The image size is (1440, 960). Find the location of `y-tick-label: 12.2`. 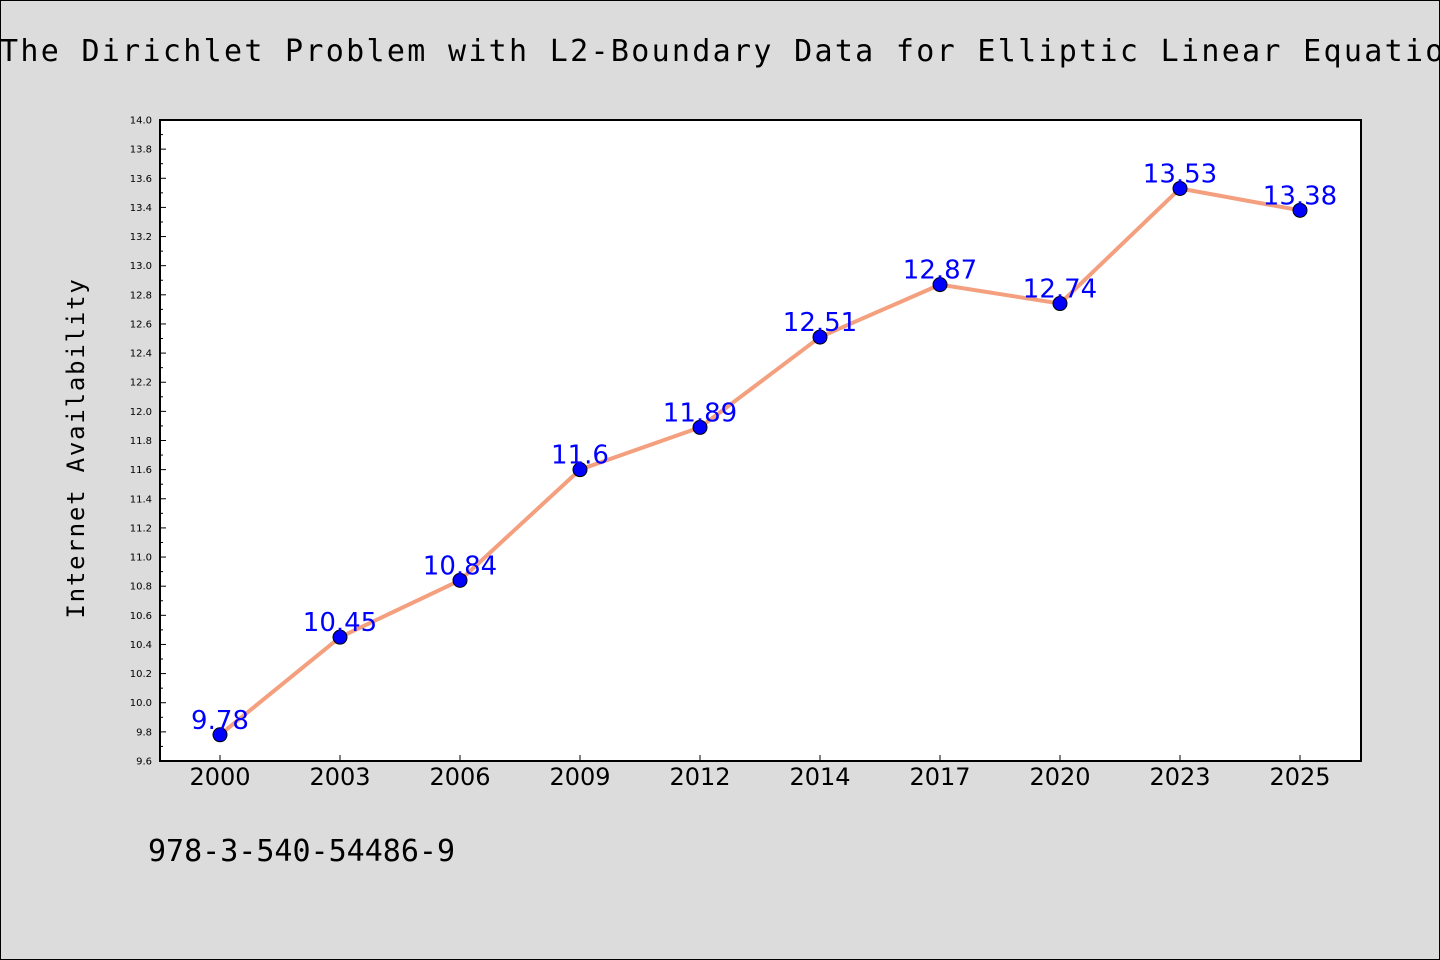

y-tick-label: 12.2 is located at coordinates (141, 383).